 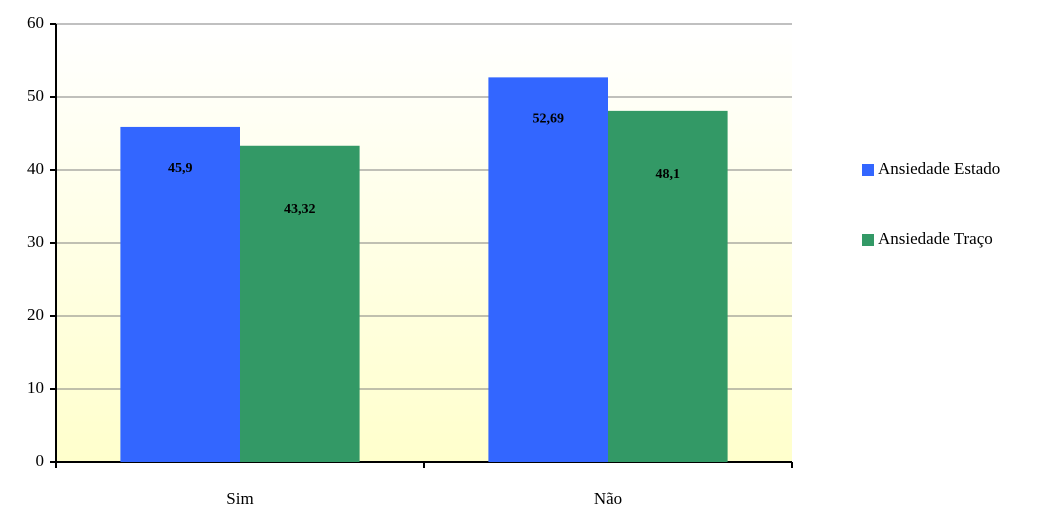 What do you see at coordinates (35, 314) in the screenshot?
I see `y-tick-label: 20` at bounding box center [35, 314].